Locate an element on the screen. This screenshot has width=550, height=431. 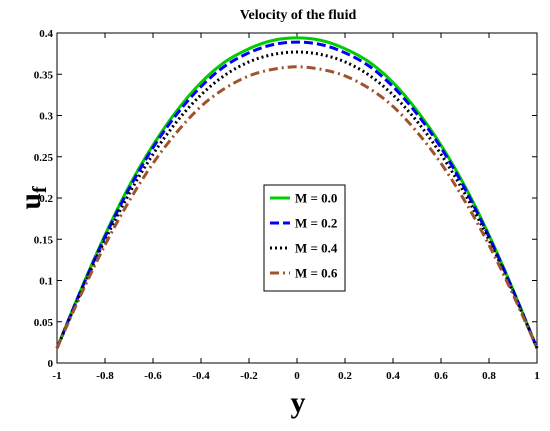
y-axis-label-subscript: f is located at coordinates (40, 189).